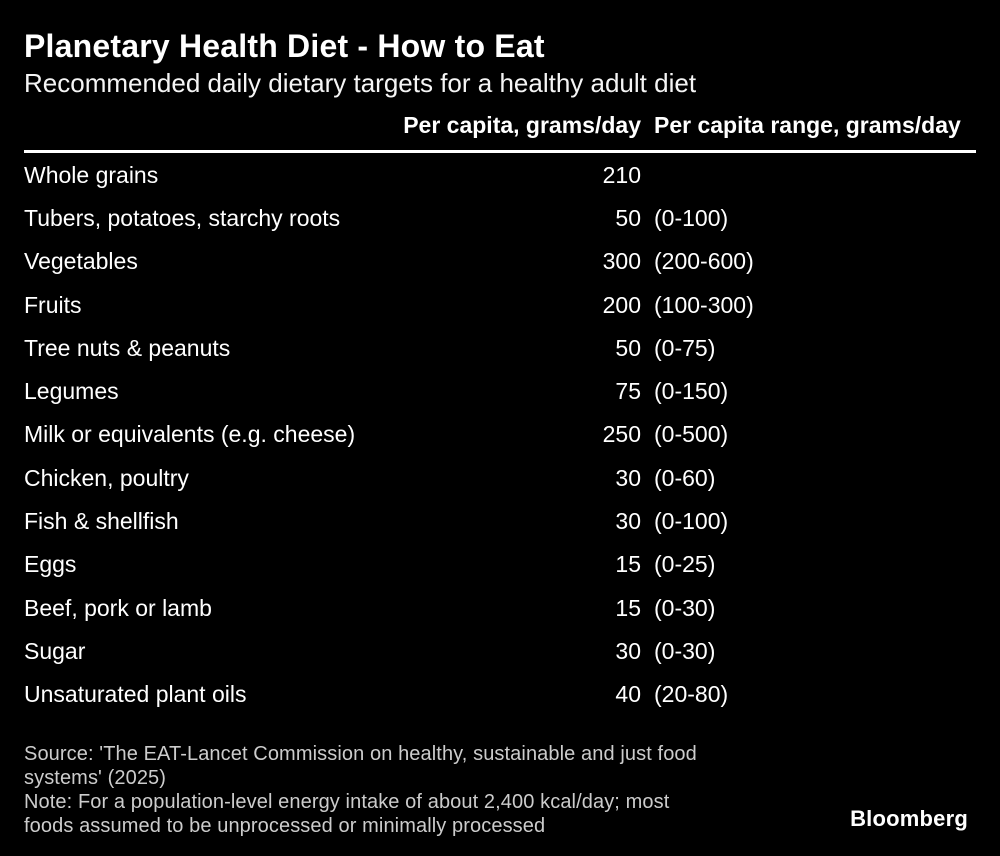 The width and height of the screenshot is (1000, 856). What do you see at coordinates (500, 390) in the screenshot?
I see `table-row: Legumes 75 (0-150)` at bounding box center [500, 390].